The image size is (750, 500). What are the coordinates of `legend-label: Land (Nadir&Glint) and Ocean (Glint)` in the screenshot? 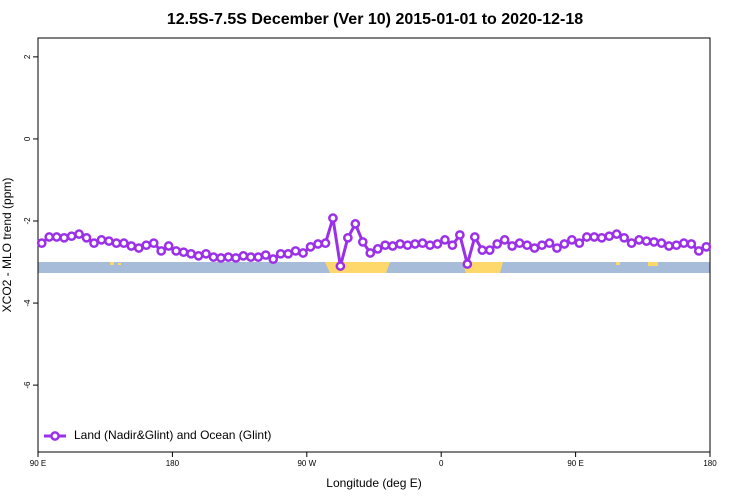 It's located at (172, 435).